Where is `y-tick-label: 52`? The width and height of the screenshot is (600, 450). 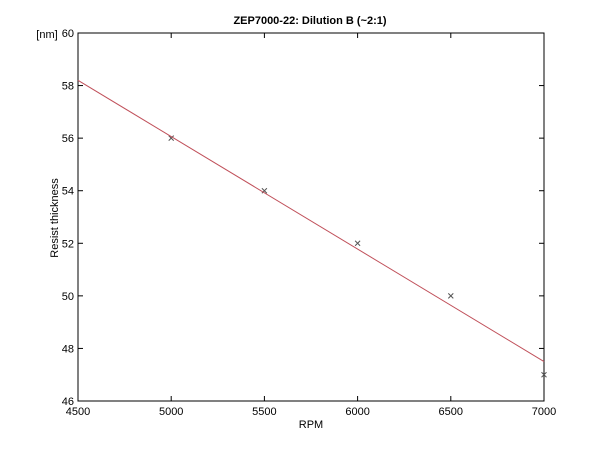
y-tick-label: 52 is located at coordinates (68, 244).